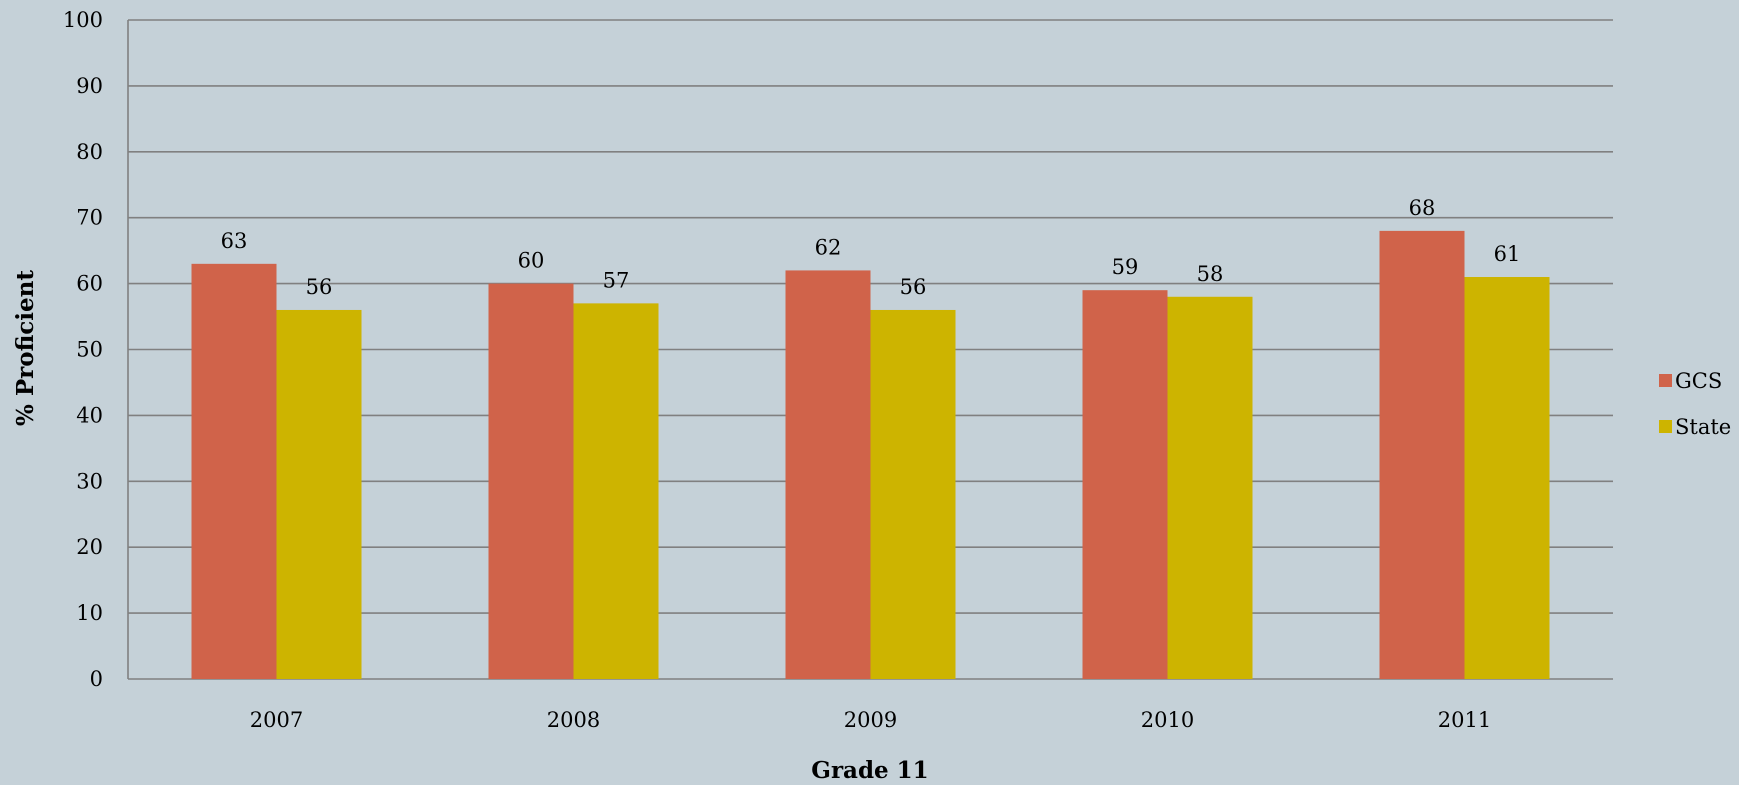 This screenshot has height=785, width=1739. What do you see at coordinates (1507, 254) in the screenshot?
I see `data-label: 61` at bounding box center [1507, 254].